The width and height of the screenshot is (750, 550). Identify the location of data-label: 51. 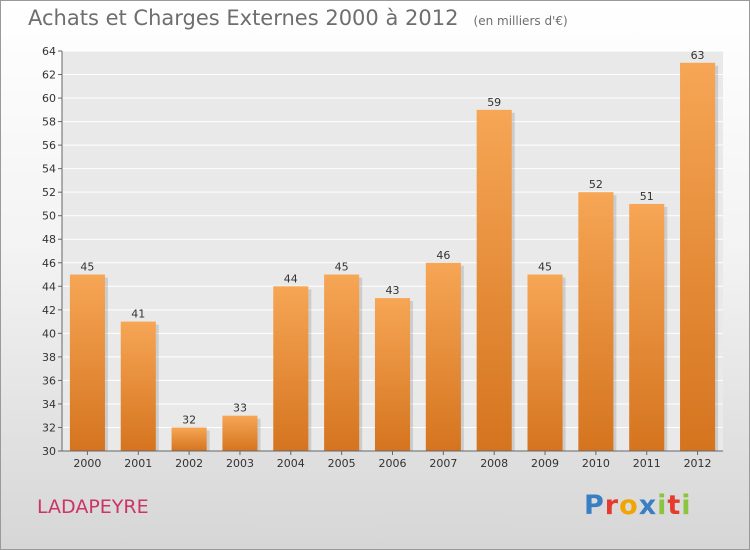
(647, 196).